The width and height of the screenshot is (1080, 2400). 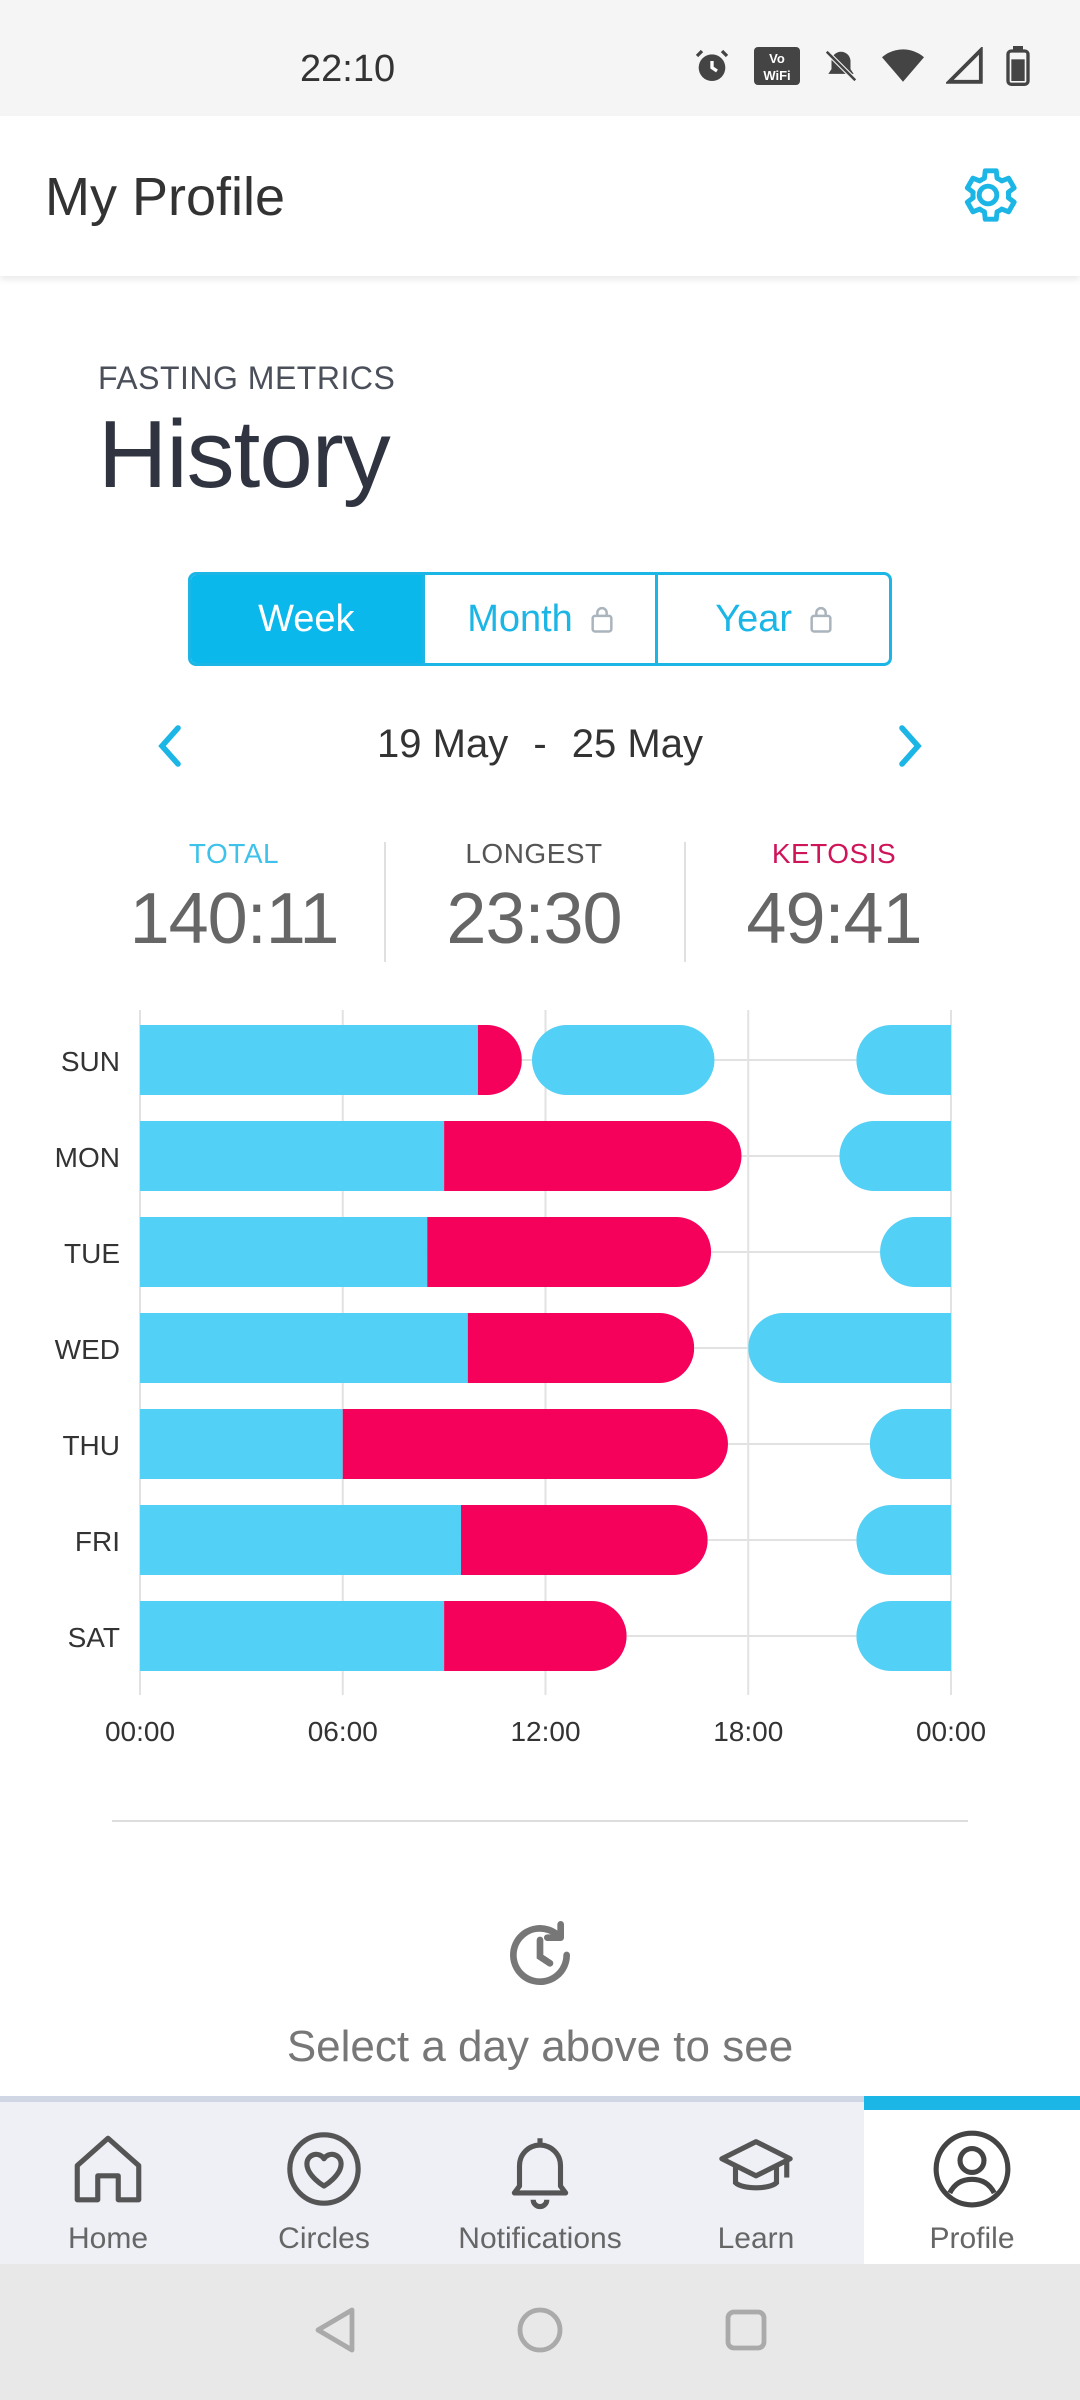 I want to click on svg-text: Vo, so click(x=777, y=58).